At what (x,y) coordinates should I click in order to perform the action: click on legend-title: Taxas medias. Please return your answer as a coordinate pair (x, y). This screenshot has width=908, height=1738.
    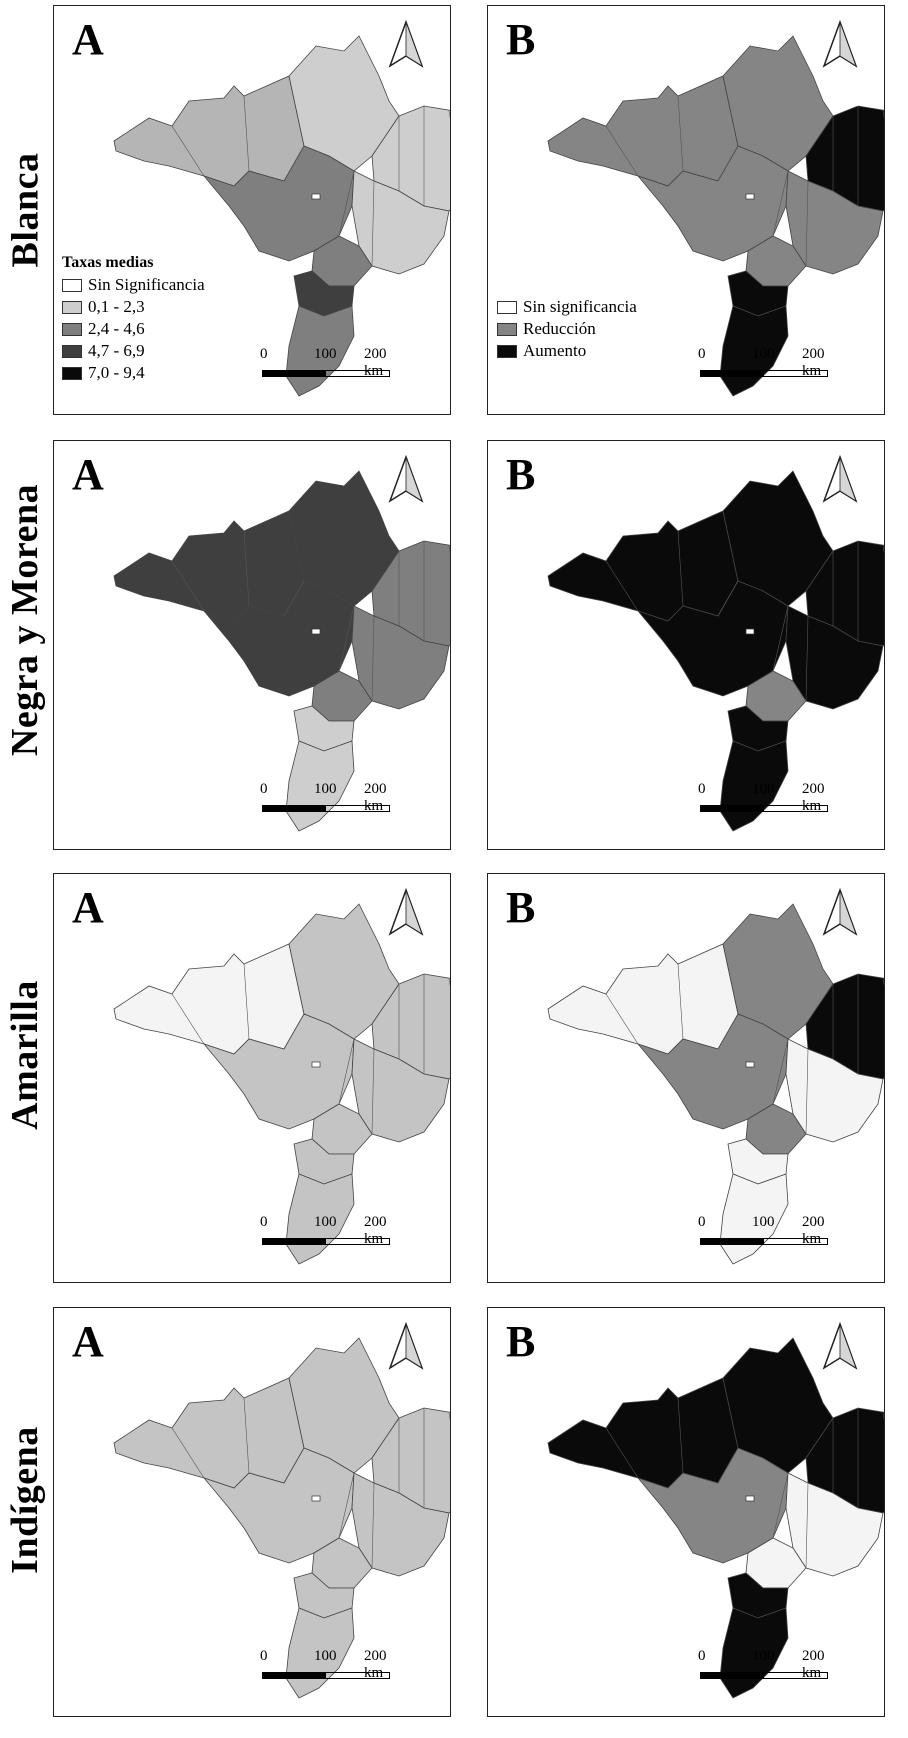
    Looking at the image, I should click on (108, 262).